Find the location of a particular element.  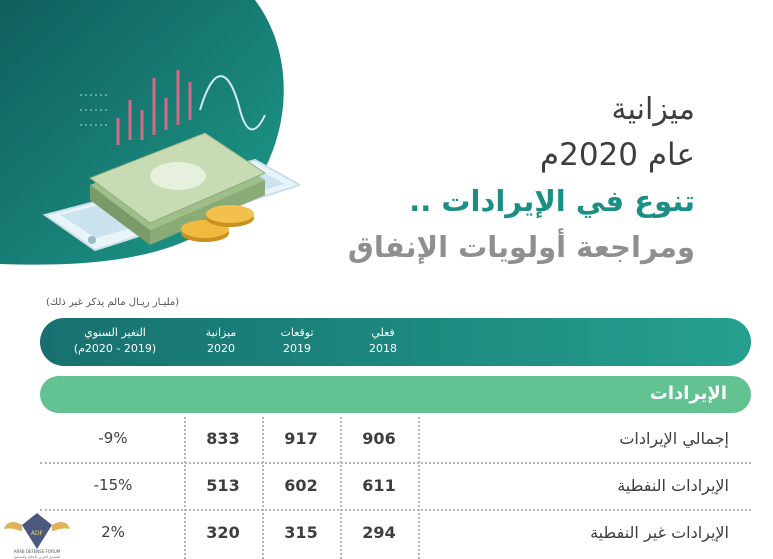

watermark-subtext: المنتدى العربي للدفاع والتسليح is located at coordinates (37, 557).